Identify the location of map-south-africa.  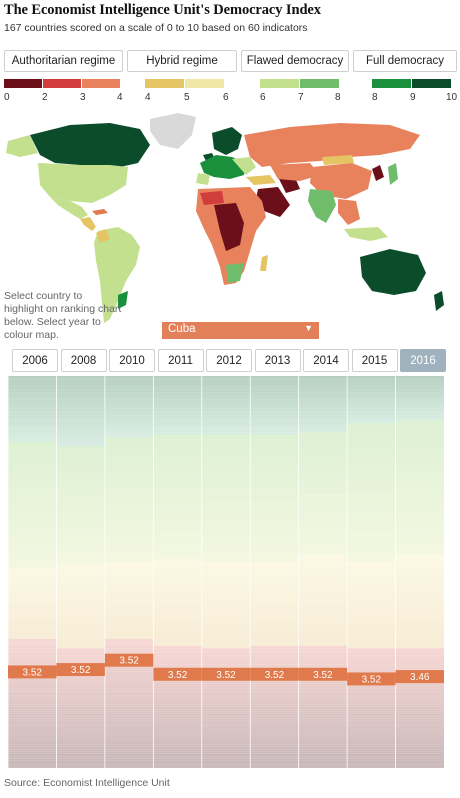
(235, 273).